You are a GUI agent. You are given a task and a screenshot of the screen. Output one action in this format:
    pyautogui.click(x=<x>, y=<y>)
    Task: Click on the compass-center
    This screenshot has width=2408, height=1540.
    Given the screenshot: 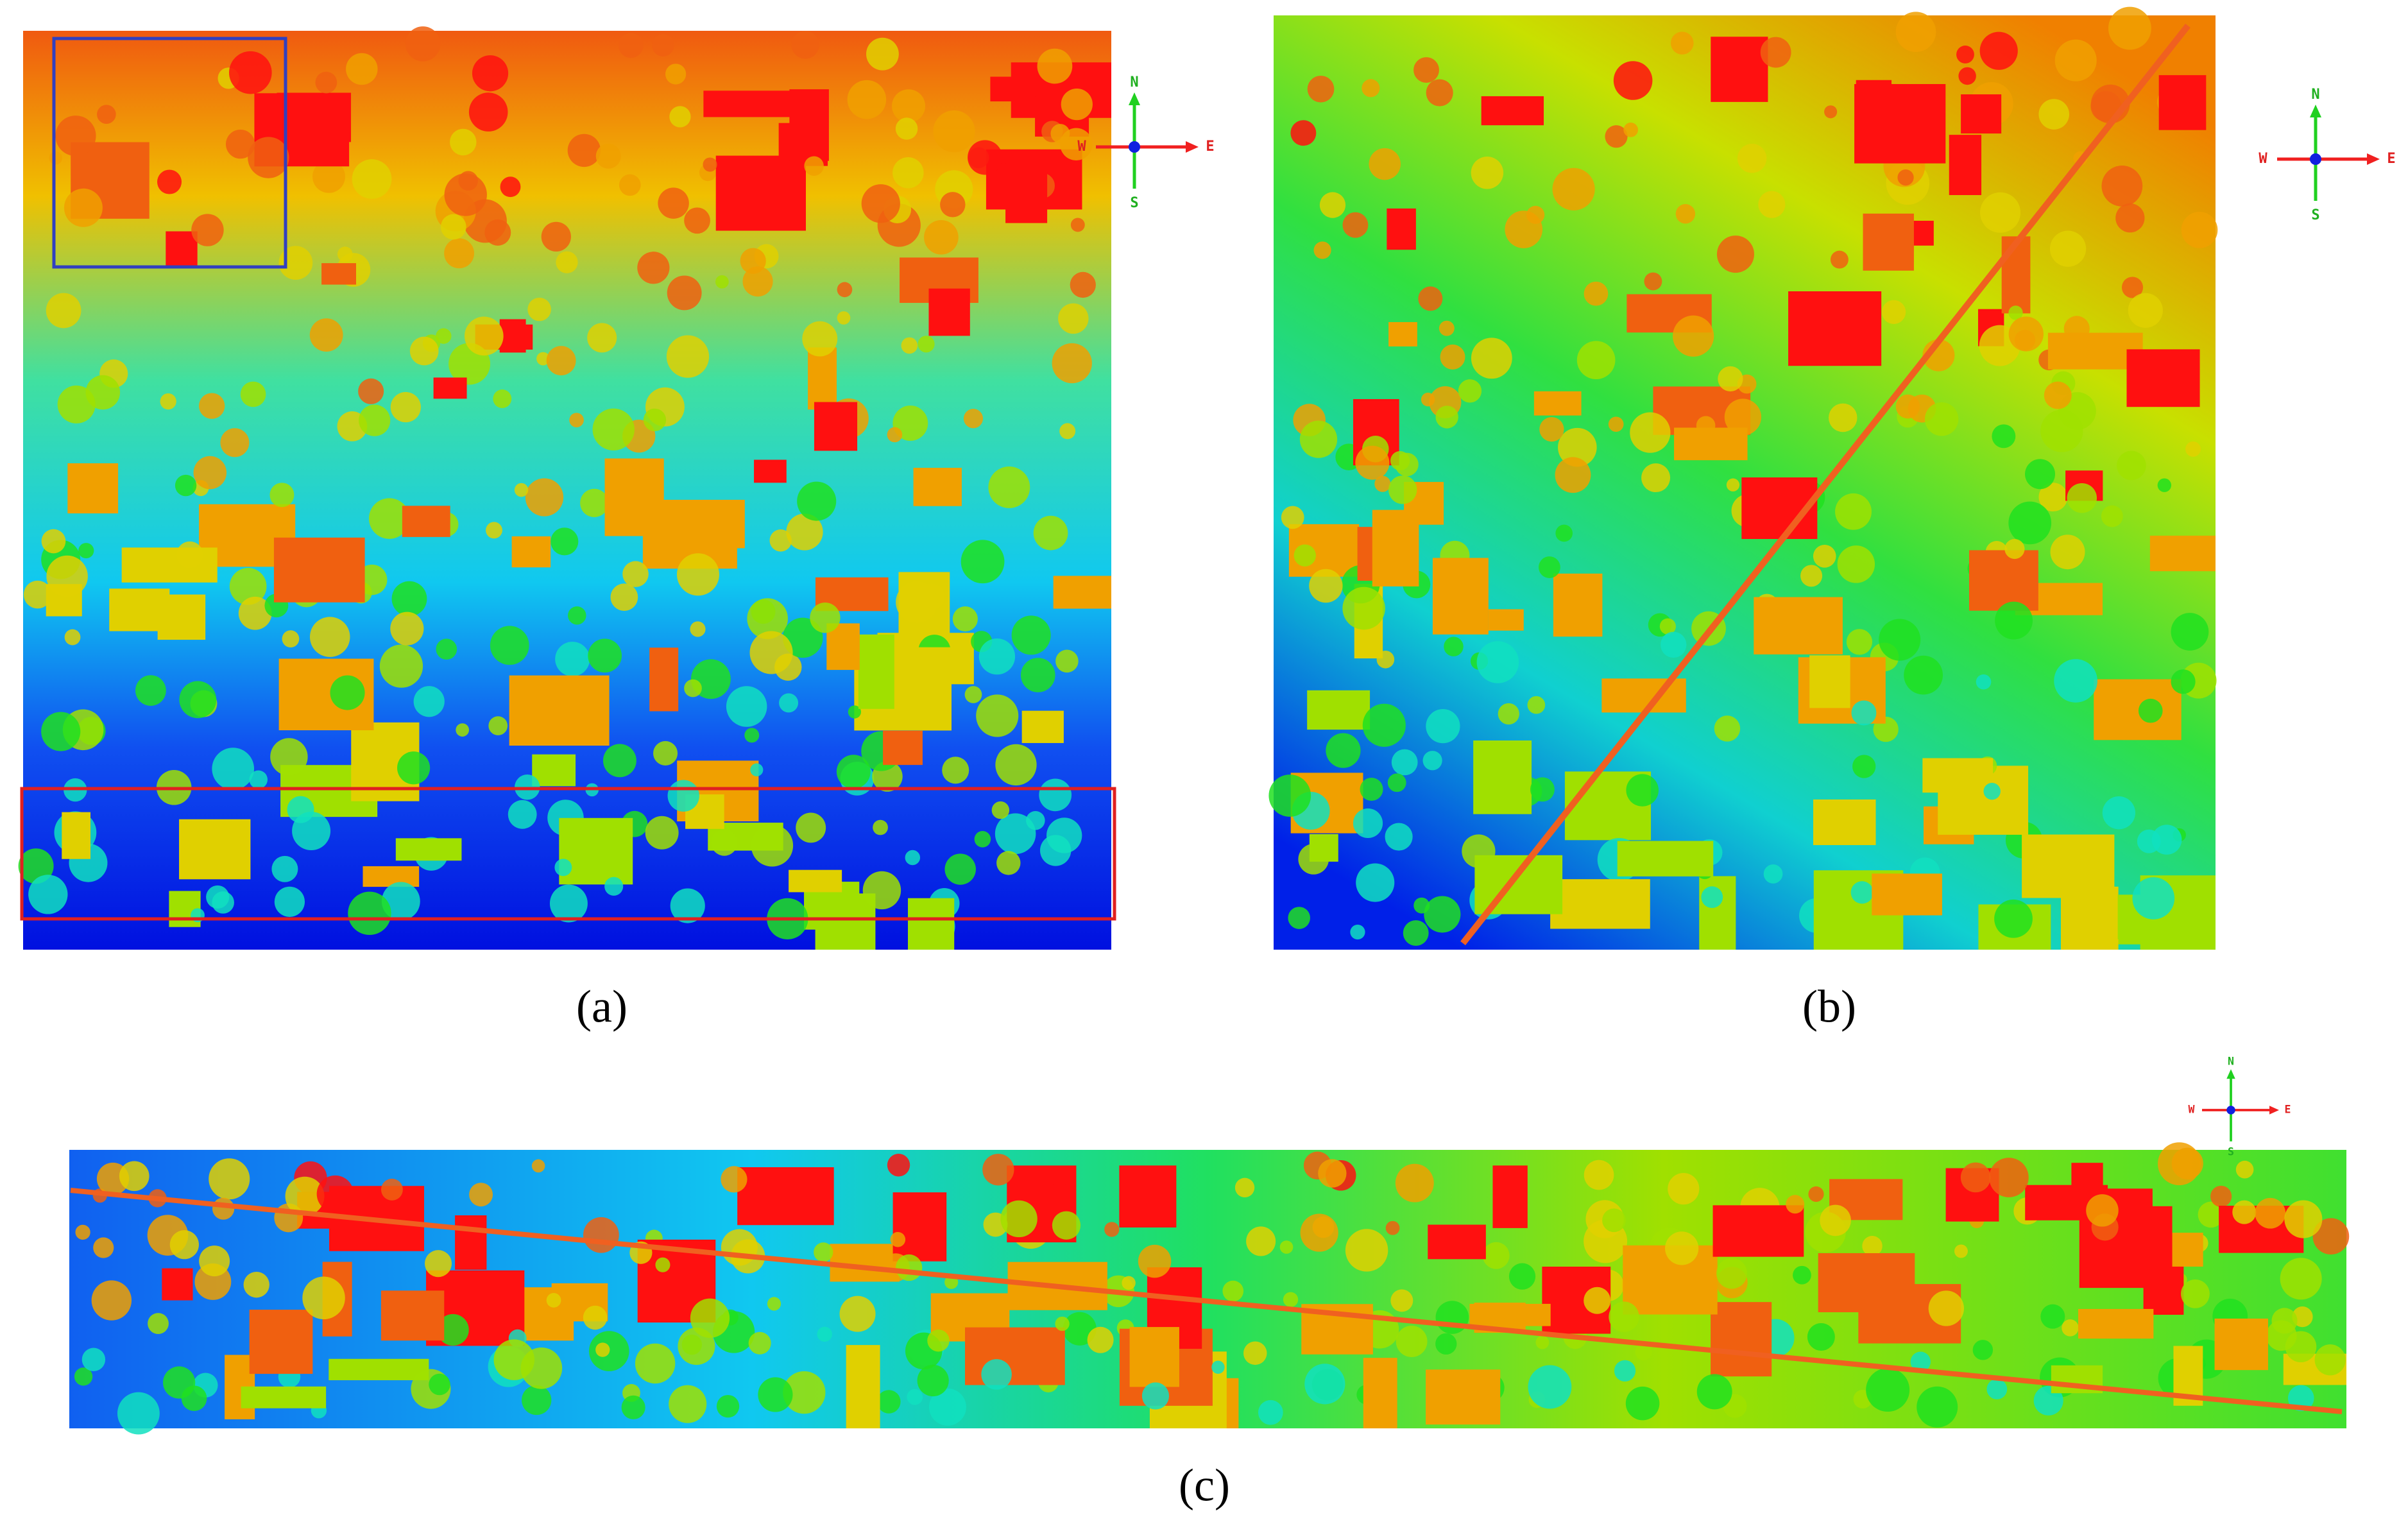 What is the action you would take?
    pyautogui.click(x=1134, y=147)
    